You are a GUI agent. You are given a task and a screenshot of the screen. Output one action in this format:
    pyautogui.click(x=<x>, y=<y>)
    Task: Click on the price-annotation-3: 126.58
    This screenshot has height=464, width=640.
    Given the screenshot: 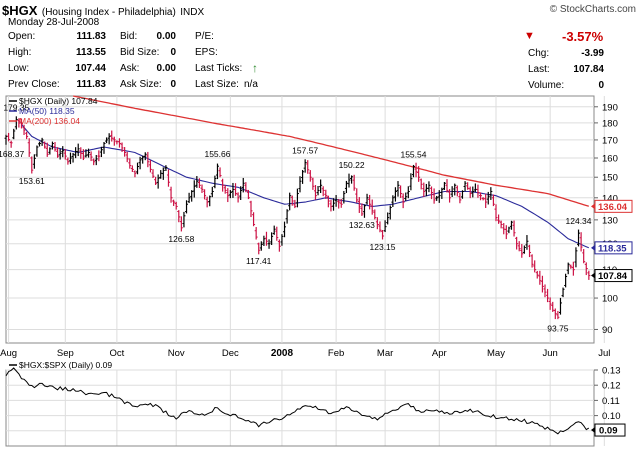 What is the action you would take?
    pyautogui.click(x=181, y=239)
    